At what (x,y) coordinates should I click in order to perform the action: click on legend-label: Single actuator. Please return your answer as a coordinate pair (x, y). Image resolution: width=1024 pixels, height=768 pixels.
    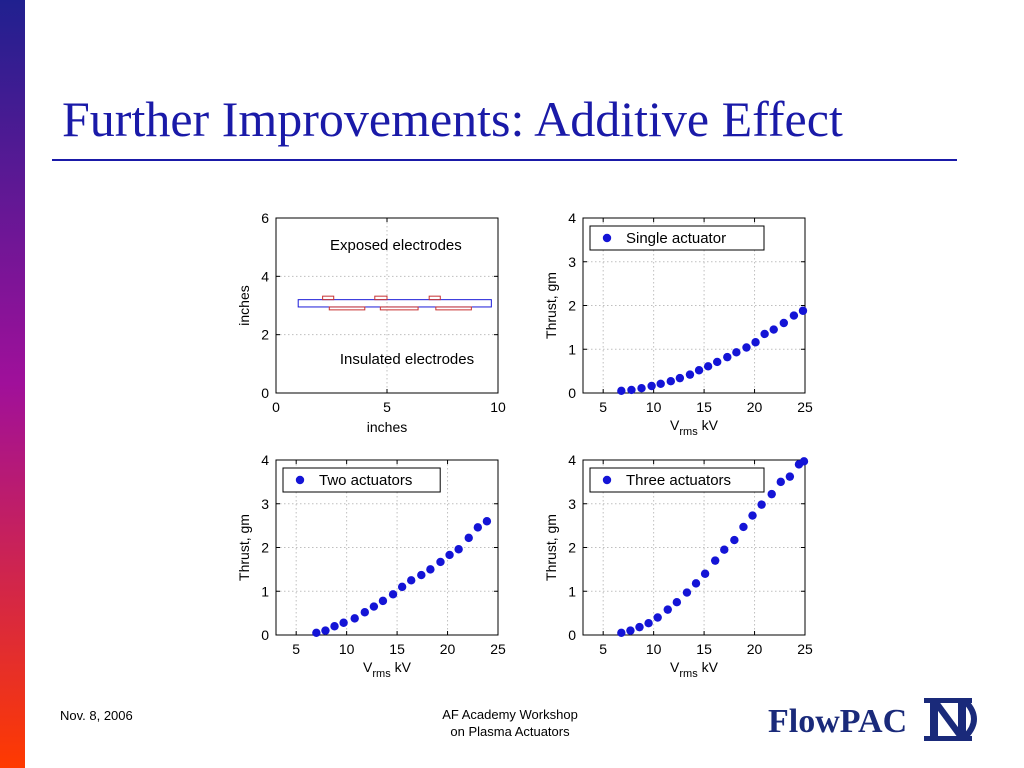
    Looking at the image, I should click on (676, 238).